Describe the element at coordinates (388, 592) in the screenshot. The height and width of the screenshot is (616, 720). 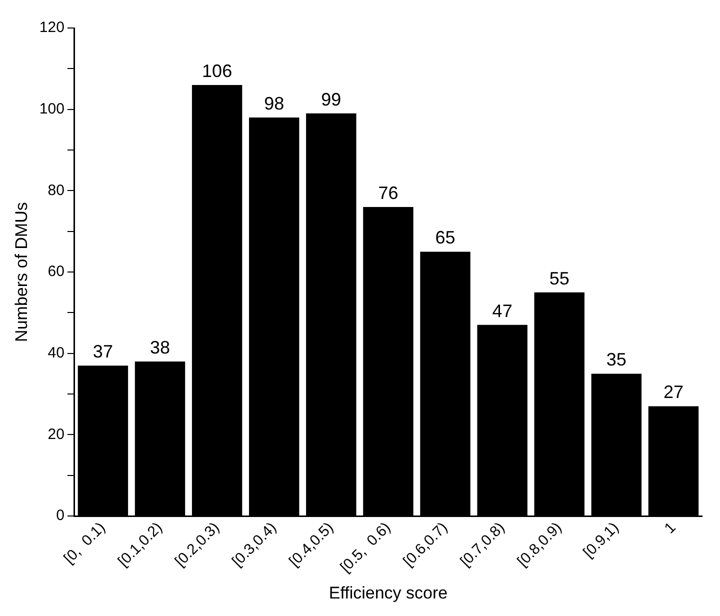
I see `x-axis-title: Efficiency score` at that location.